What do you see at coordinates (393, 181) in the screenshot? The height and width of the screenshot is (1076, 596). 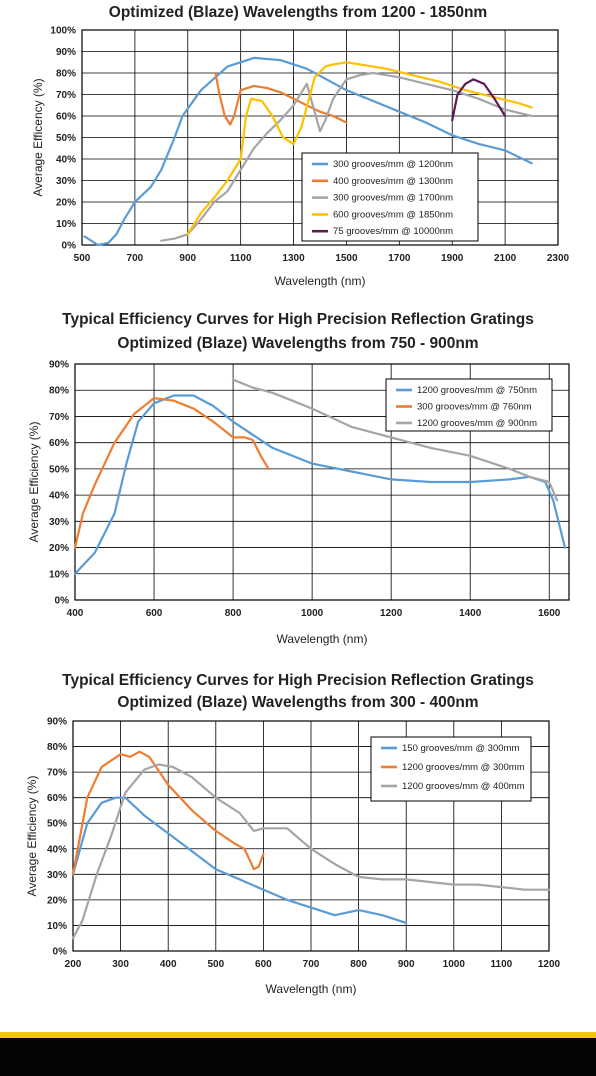 I see `legend-entry: 400 grooves/mm @ 1300nm` at bounding box center [393, 181].